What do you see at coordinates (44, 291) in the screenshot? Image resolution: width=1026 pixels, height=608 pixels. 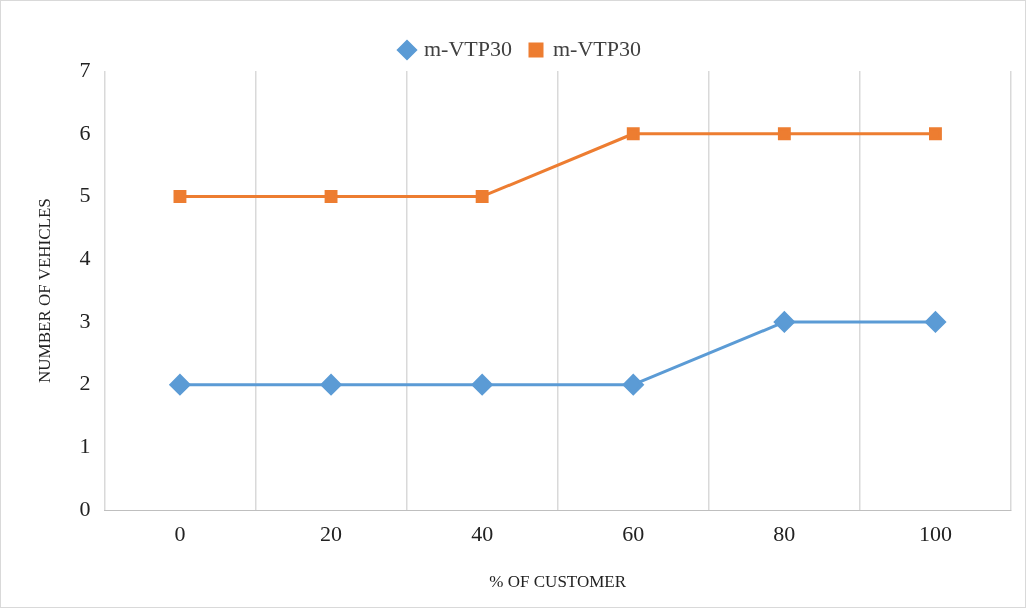 I see `y-axis-title: NUMBER OF VEHICLES` at bounding box center [44, 291].